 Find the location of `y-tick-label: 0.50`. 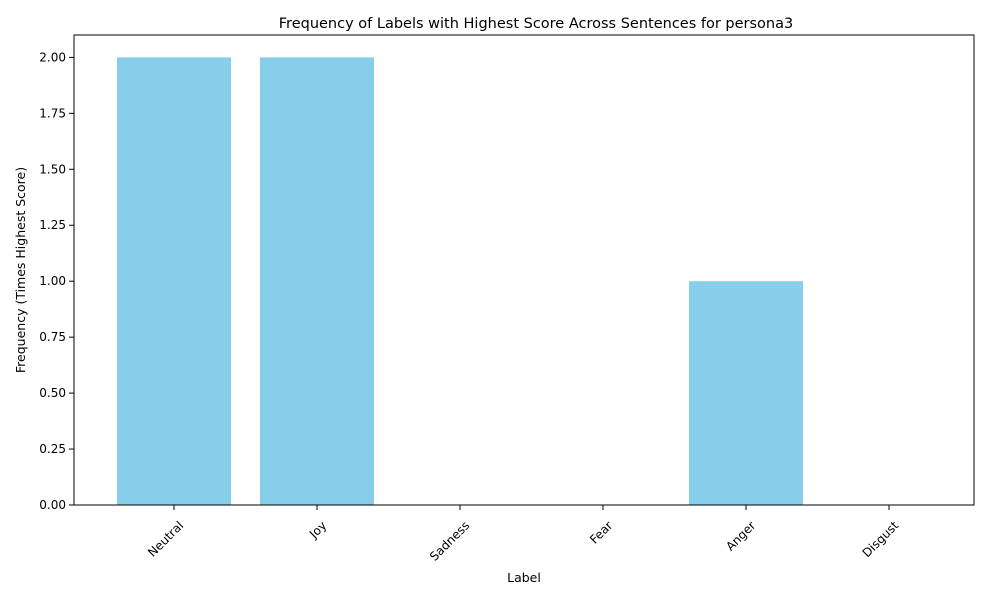

y-tick-label: 0.50 is located at coordinates (52, 393).